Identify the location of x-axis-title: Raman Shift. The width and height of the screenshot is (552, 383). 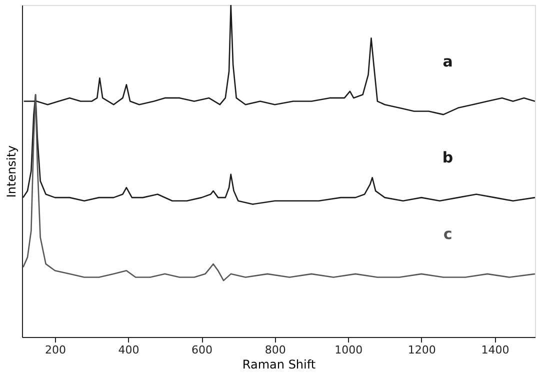
(279, 365).